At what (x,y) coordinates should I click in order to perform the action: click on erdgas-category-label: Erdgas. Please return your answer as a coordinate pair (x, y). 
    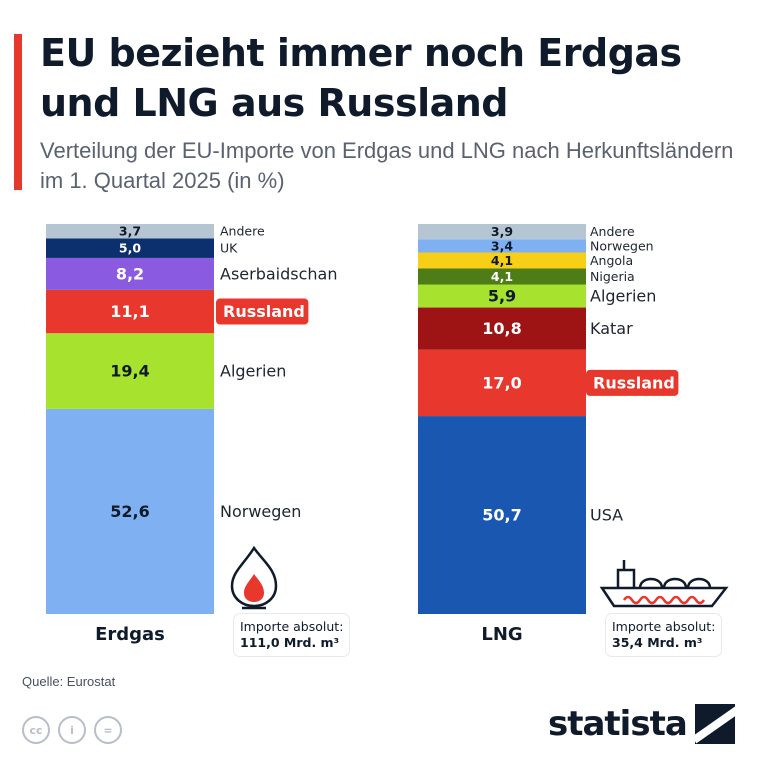
    Looking at the image, I should click on (130, 634).